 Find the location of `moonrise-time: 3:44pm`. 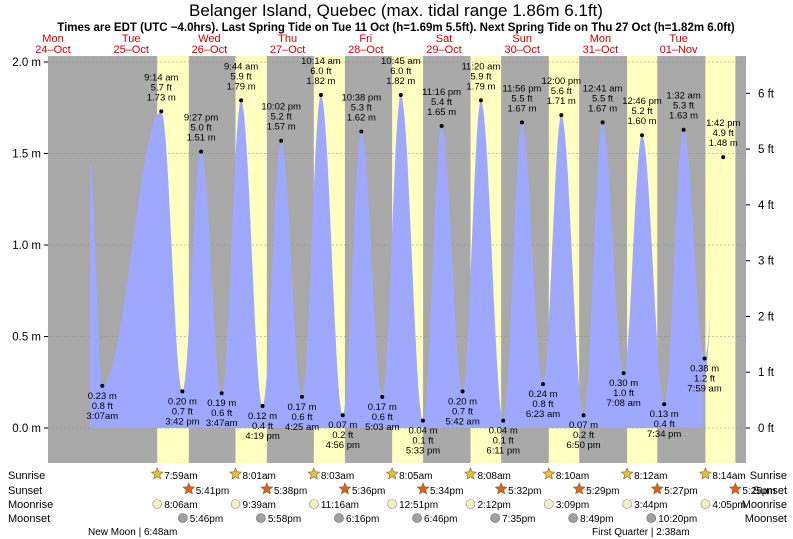

moonrise-time: 3:44pm is located at coordinates (650, 505).